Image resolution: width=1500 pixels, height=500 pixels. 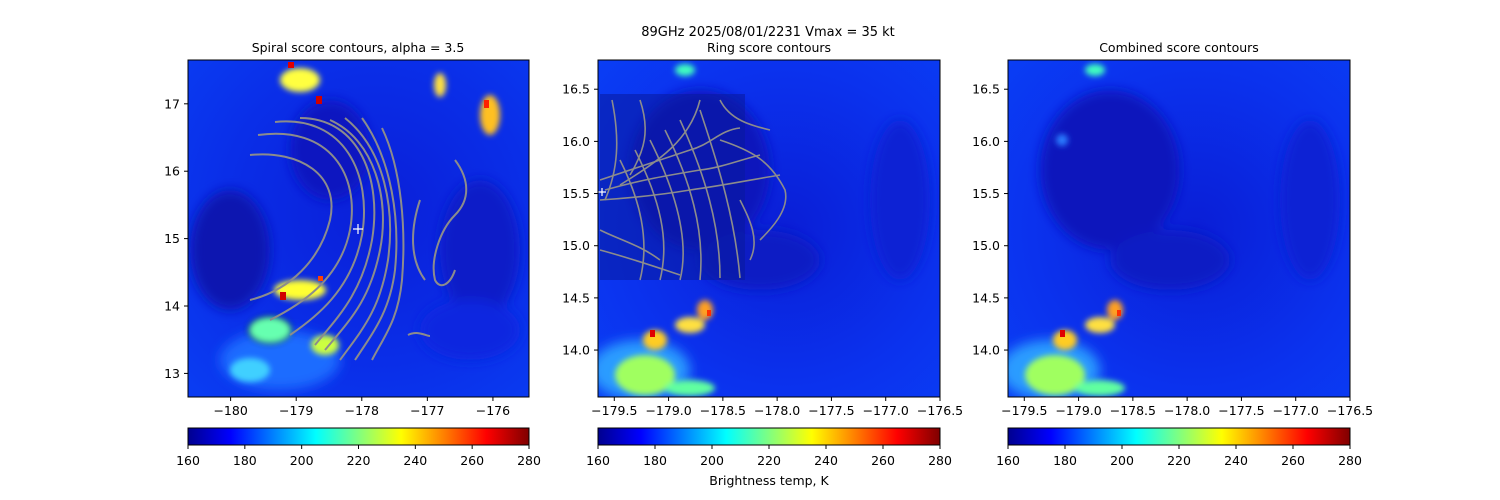 I want to click on colorbar-label: Brightness temp, K, so click(x=769, y=480).